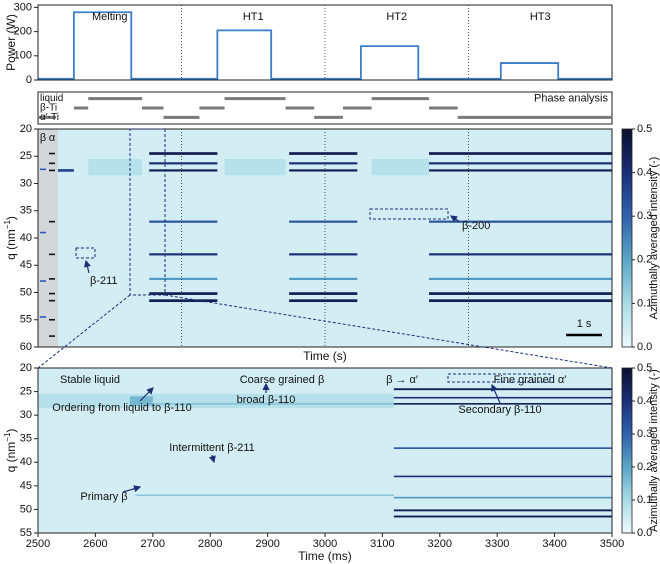 The image size is (660, 564). I want to click on colorbar-tick-label: 0.0, so click(644, 347).